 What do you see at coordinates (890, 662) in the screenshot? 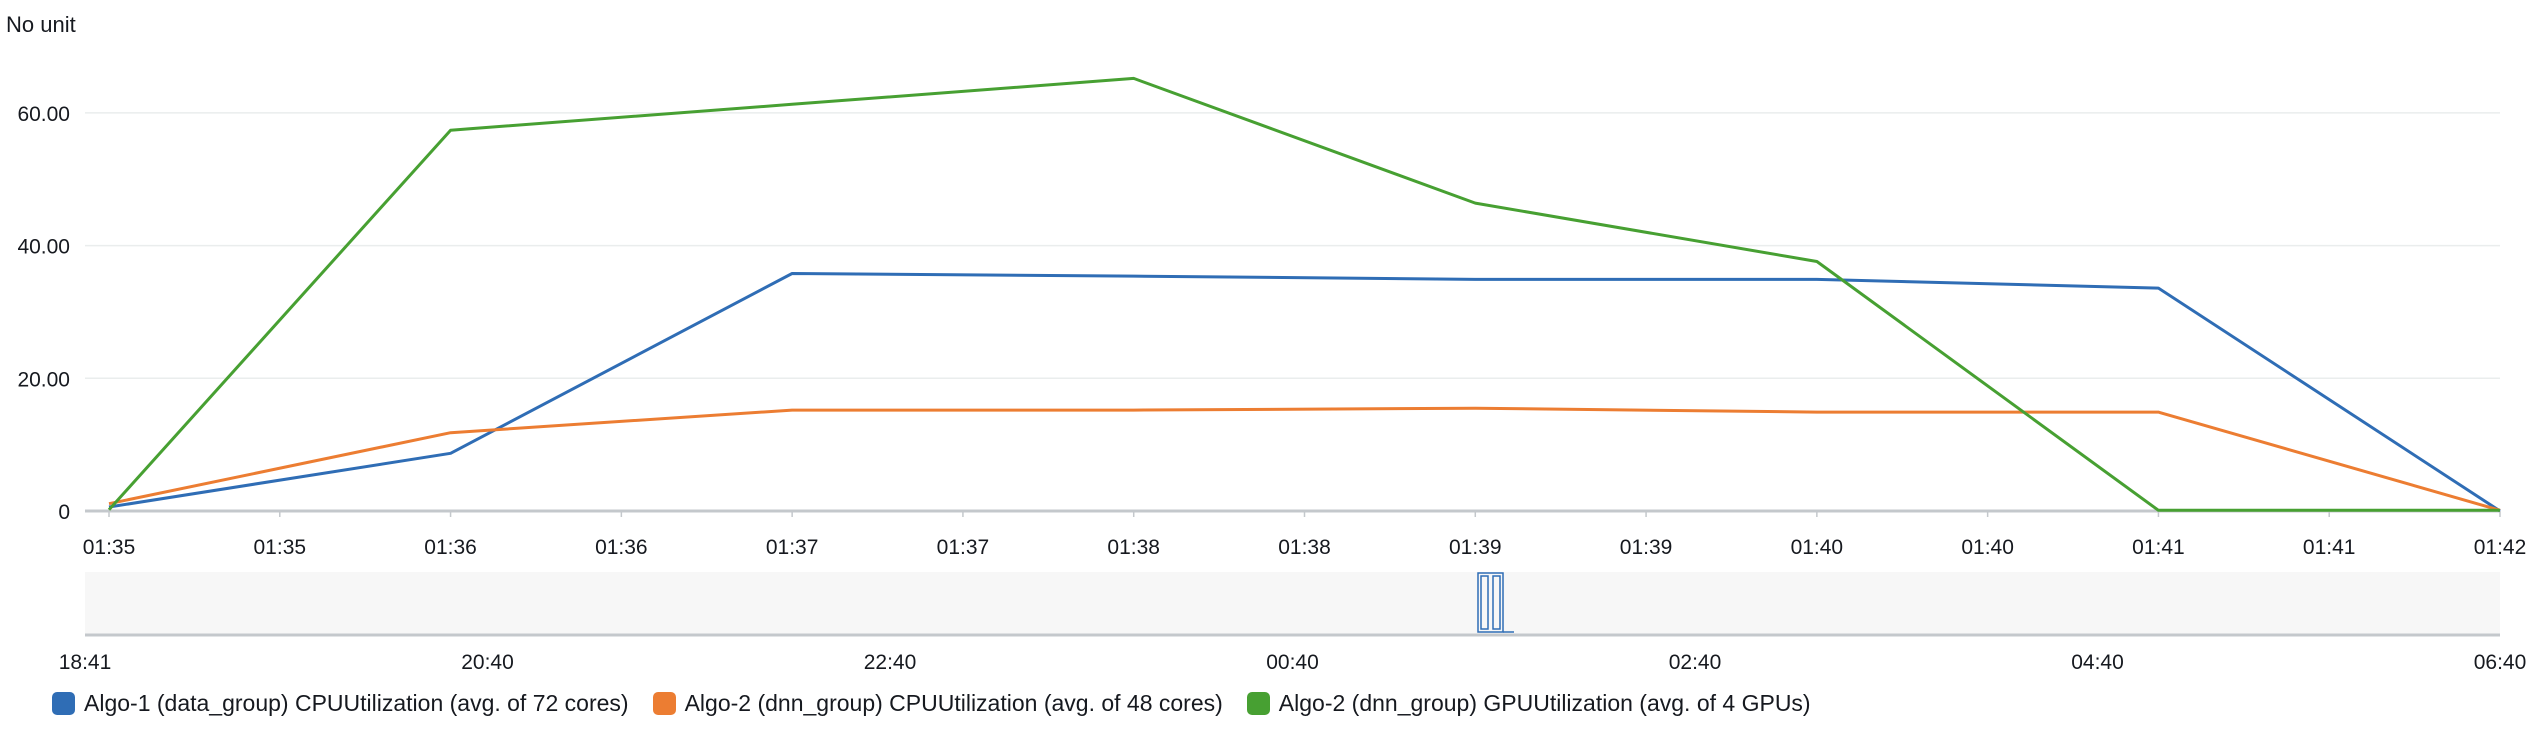
I see `navigator-tick-label: 22:40` at bounding box center [890, 662].